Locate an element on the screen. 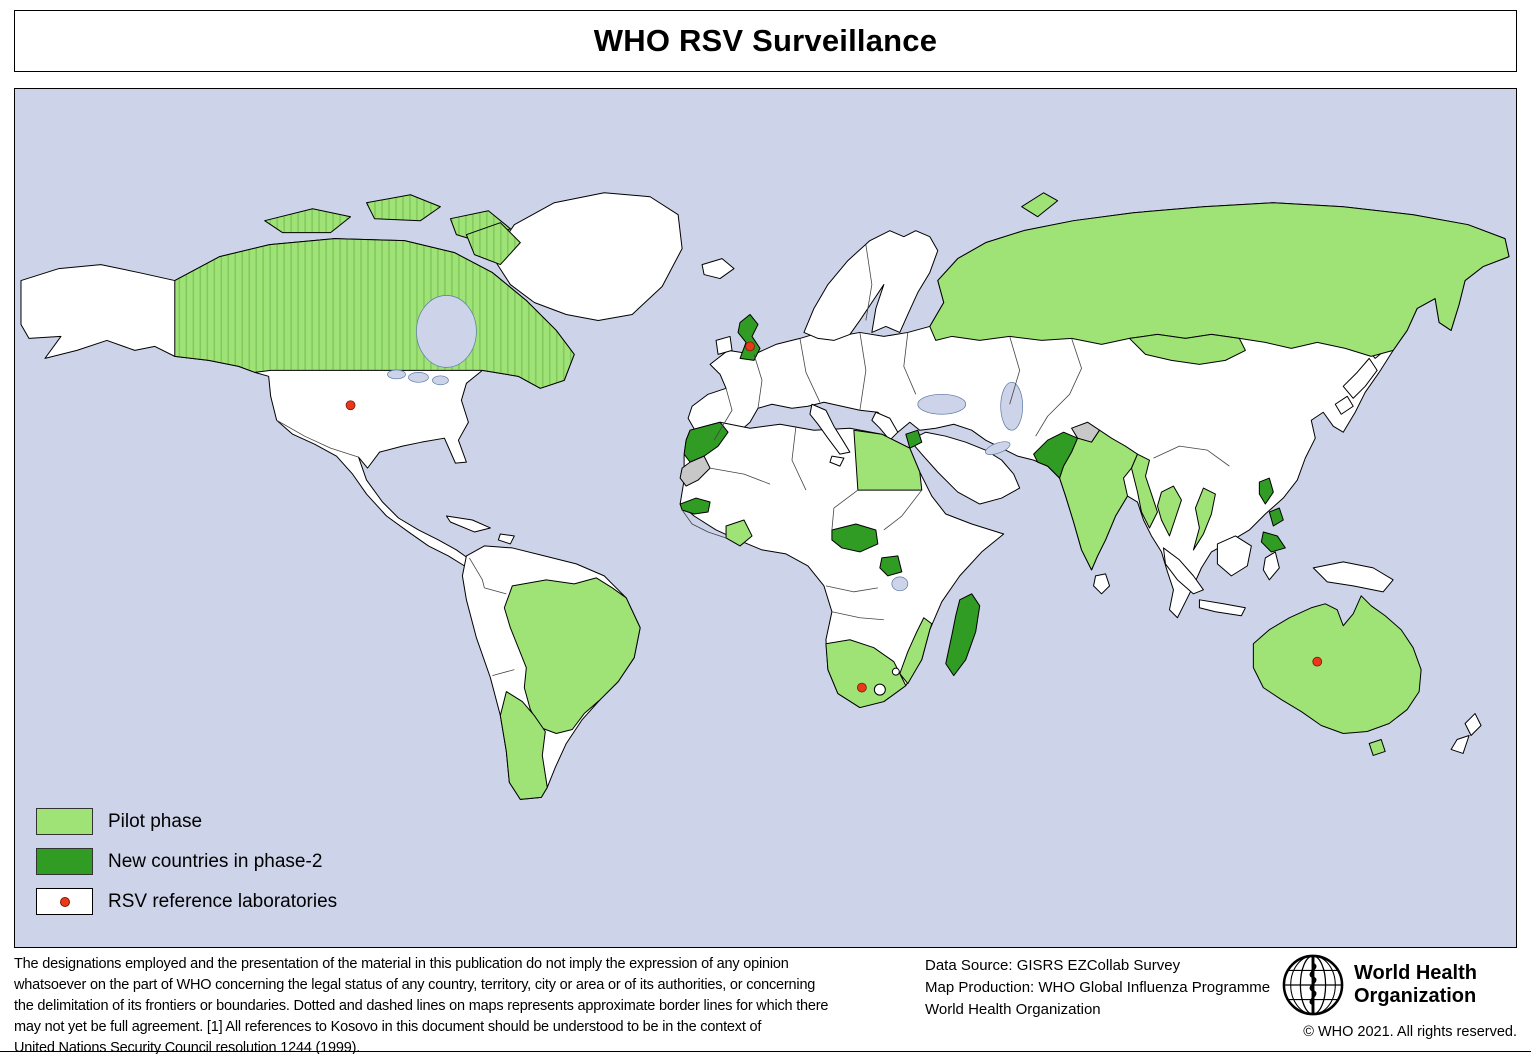  island-sulawesi is located at coordinates (1271, 566).